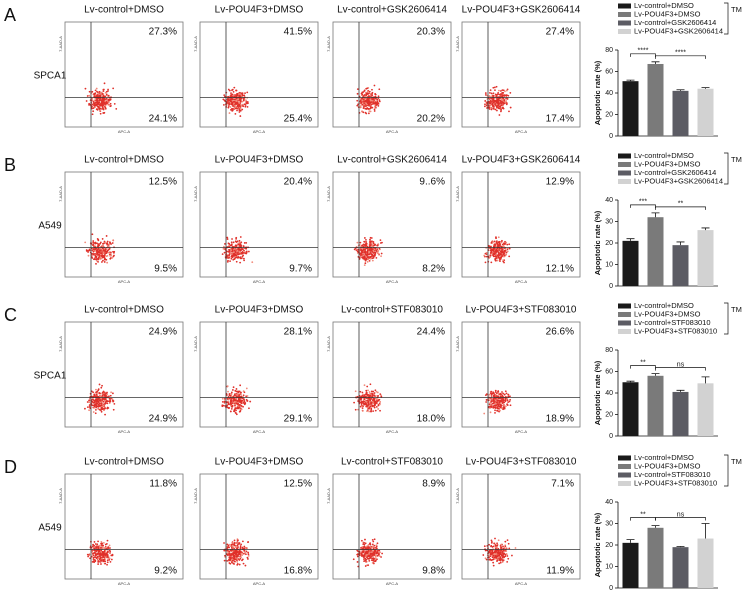 Image resolution: width=746 pixels, height=604 pixels. What do you see at coordinates (124, 526) in the screenshot?
I see `plot-frame` at bounding box center [124, 526].